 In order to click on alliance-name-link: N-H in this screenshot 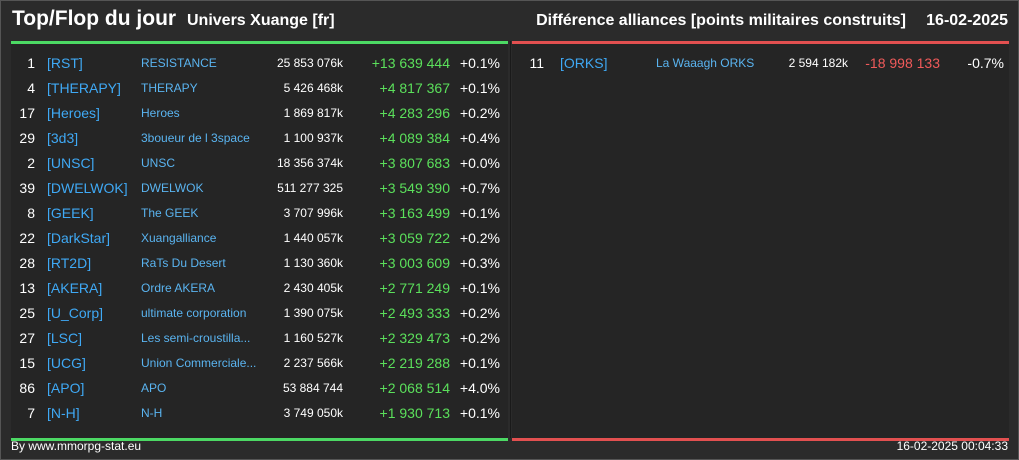, I will do `click(152, 413)`.